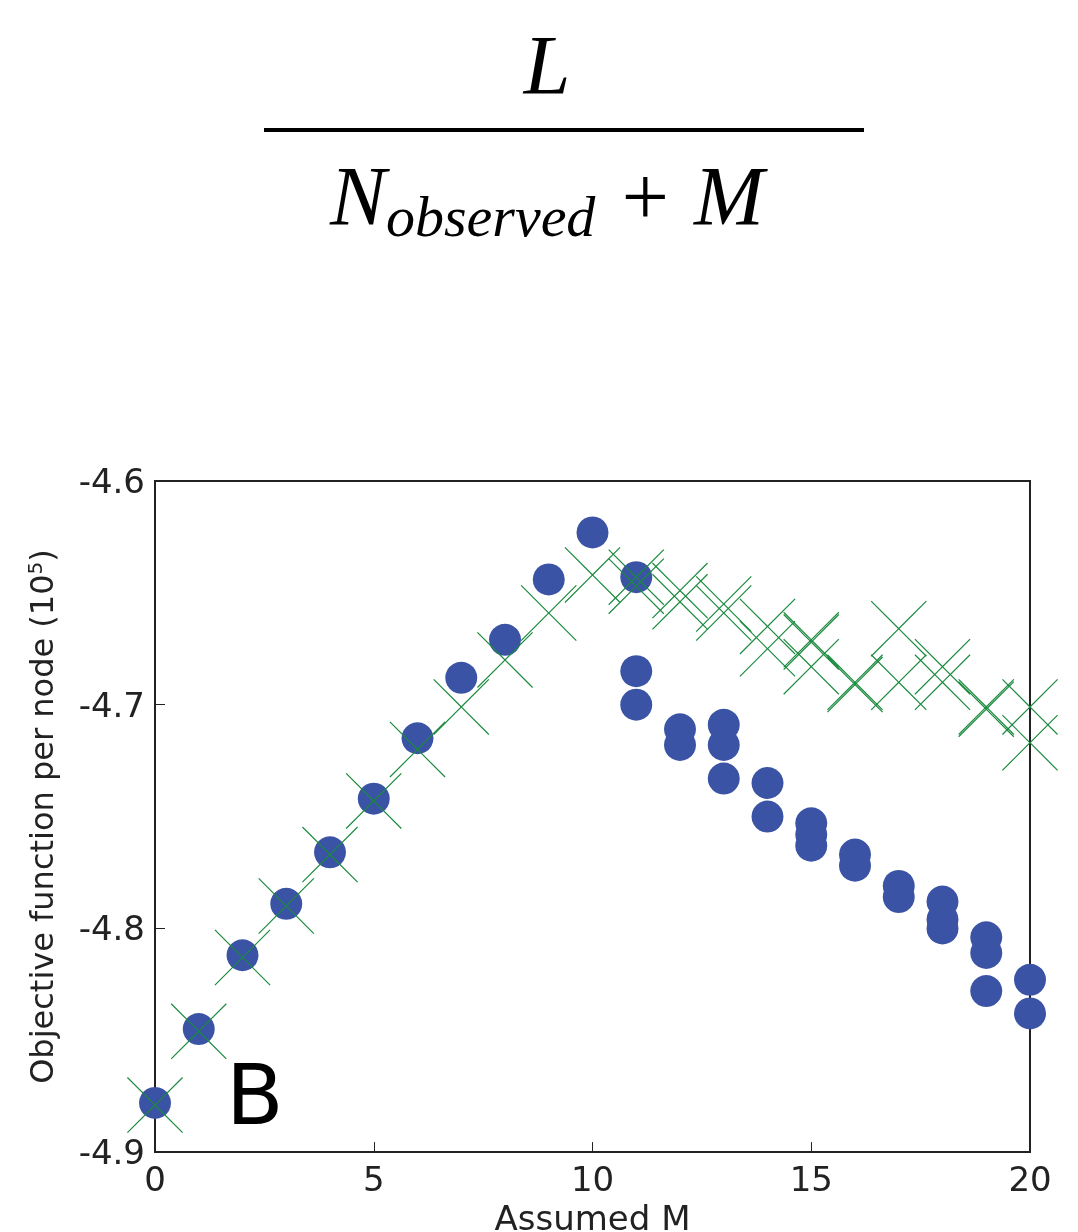 The width and height of the screenshot is (1078, 1232). I want to click on y-tick-label: -4.7, so click(111, 704).